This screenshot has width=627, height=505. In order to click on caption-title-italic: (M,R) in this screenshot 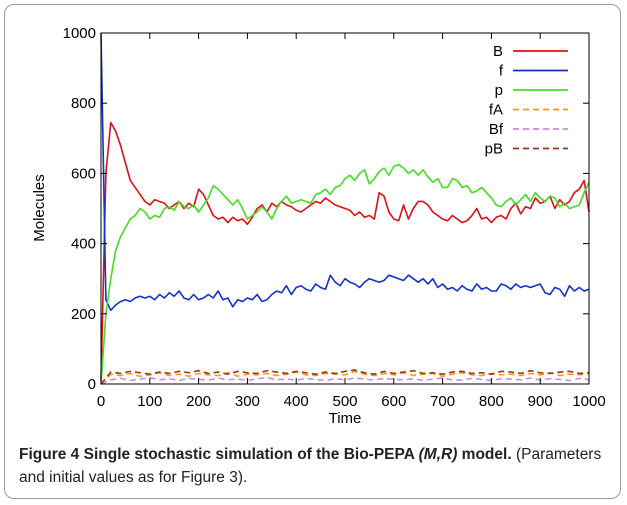, I will do `click(438, 454)`.